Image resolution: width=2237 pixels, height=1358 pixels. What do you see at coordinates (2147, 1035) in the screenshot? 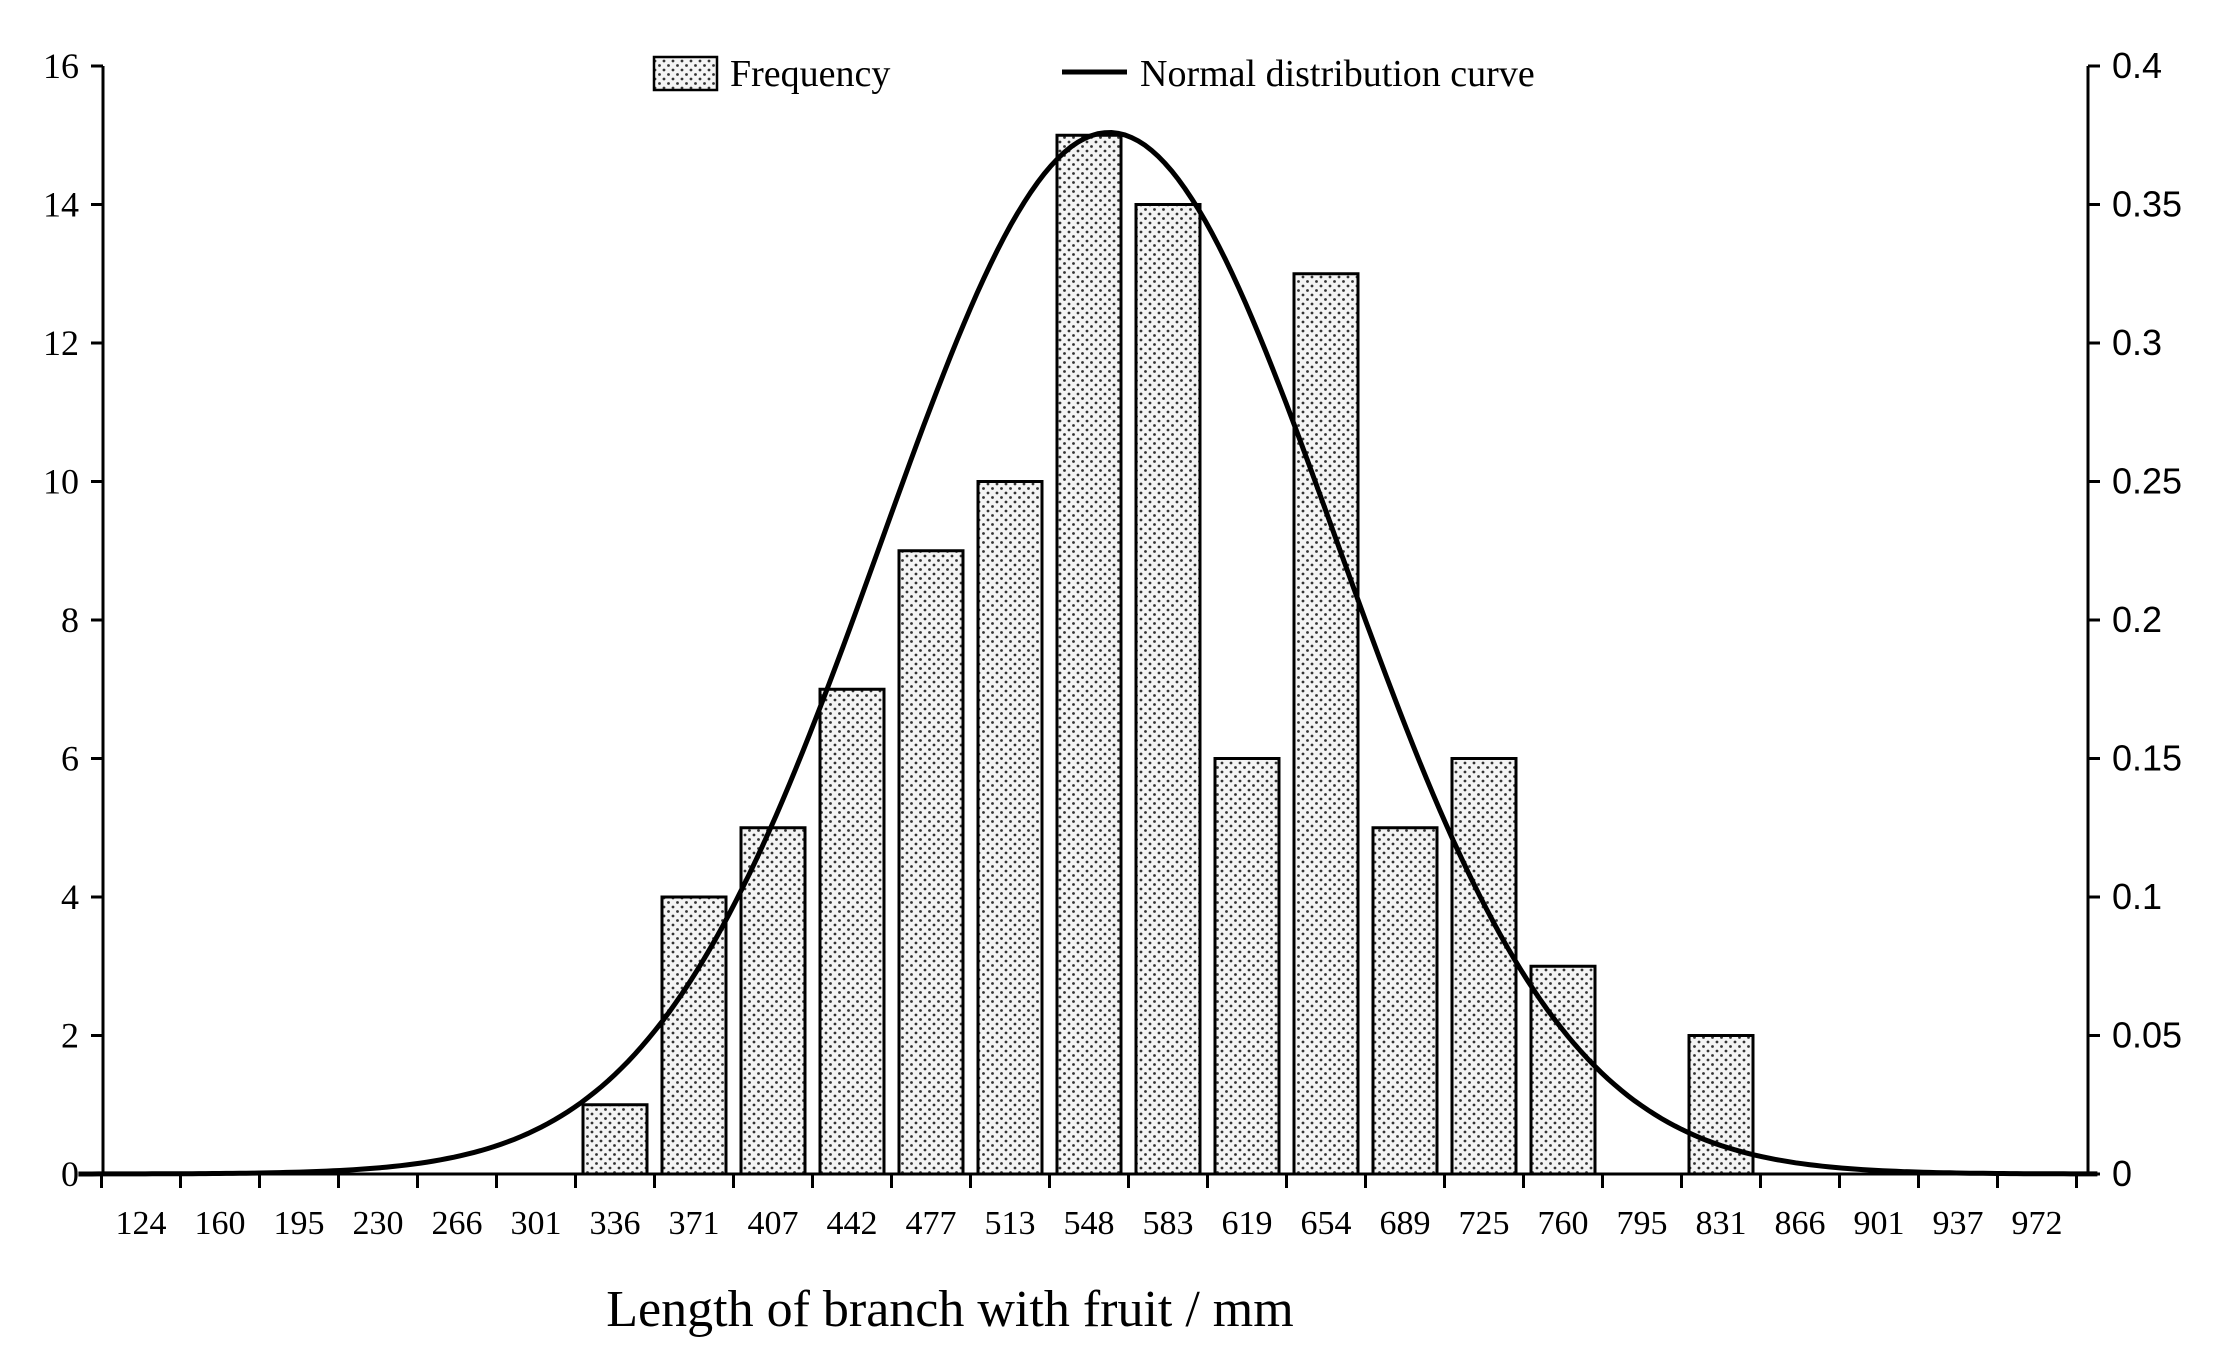
I see `right-tick-label: 0.05` at bounding box center [2147, 1035].